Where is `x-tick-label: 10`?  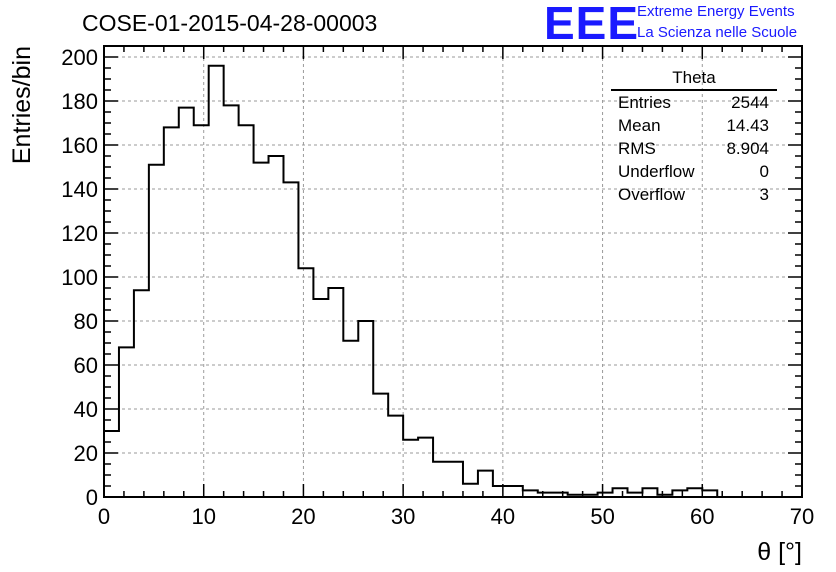 x-tick-label: 10 is located at coordinates (203, 516).